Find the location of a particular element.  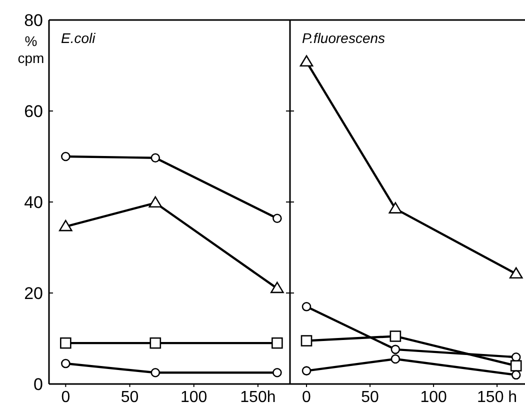

x-tick-label: 150h is located at coordinates (258, 397).